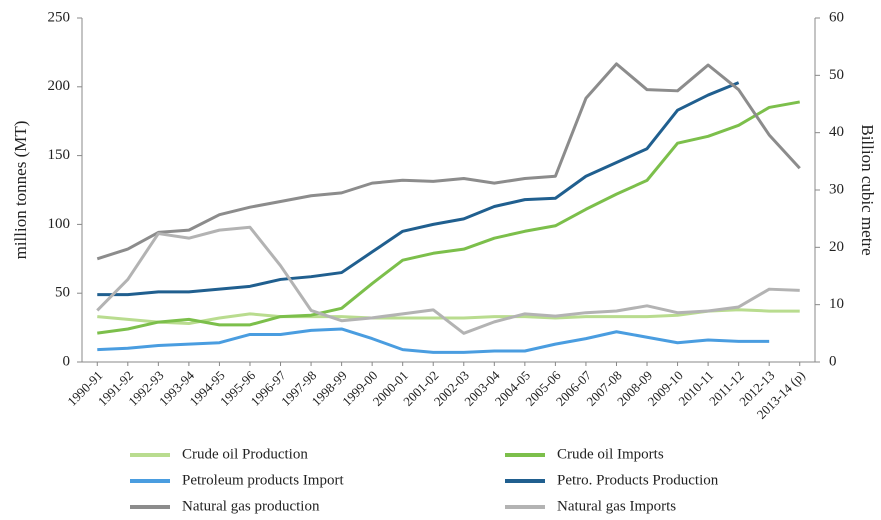 This screenshot has height=520, width=881. Describe the element at coordinates (833, 361) in the screenshot. I see `y2-tick-label: 0` at that location.